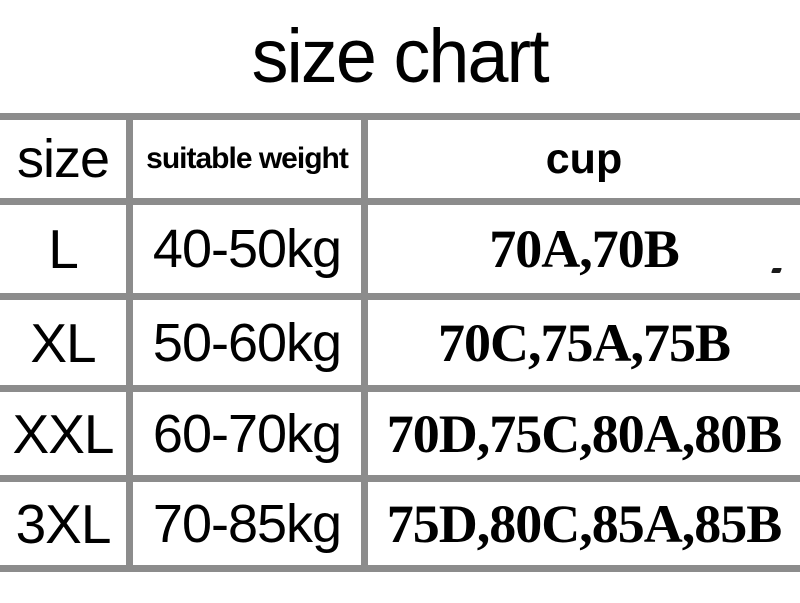 This screenshot has height=603, width=800. I want to click on cup-cell: 70D,75C,80A,80B, so click(580, 433).